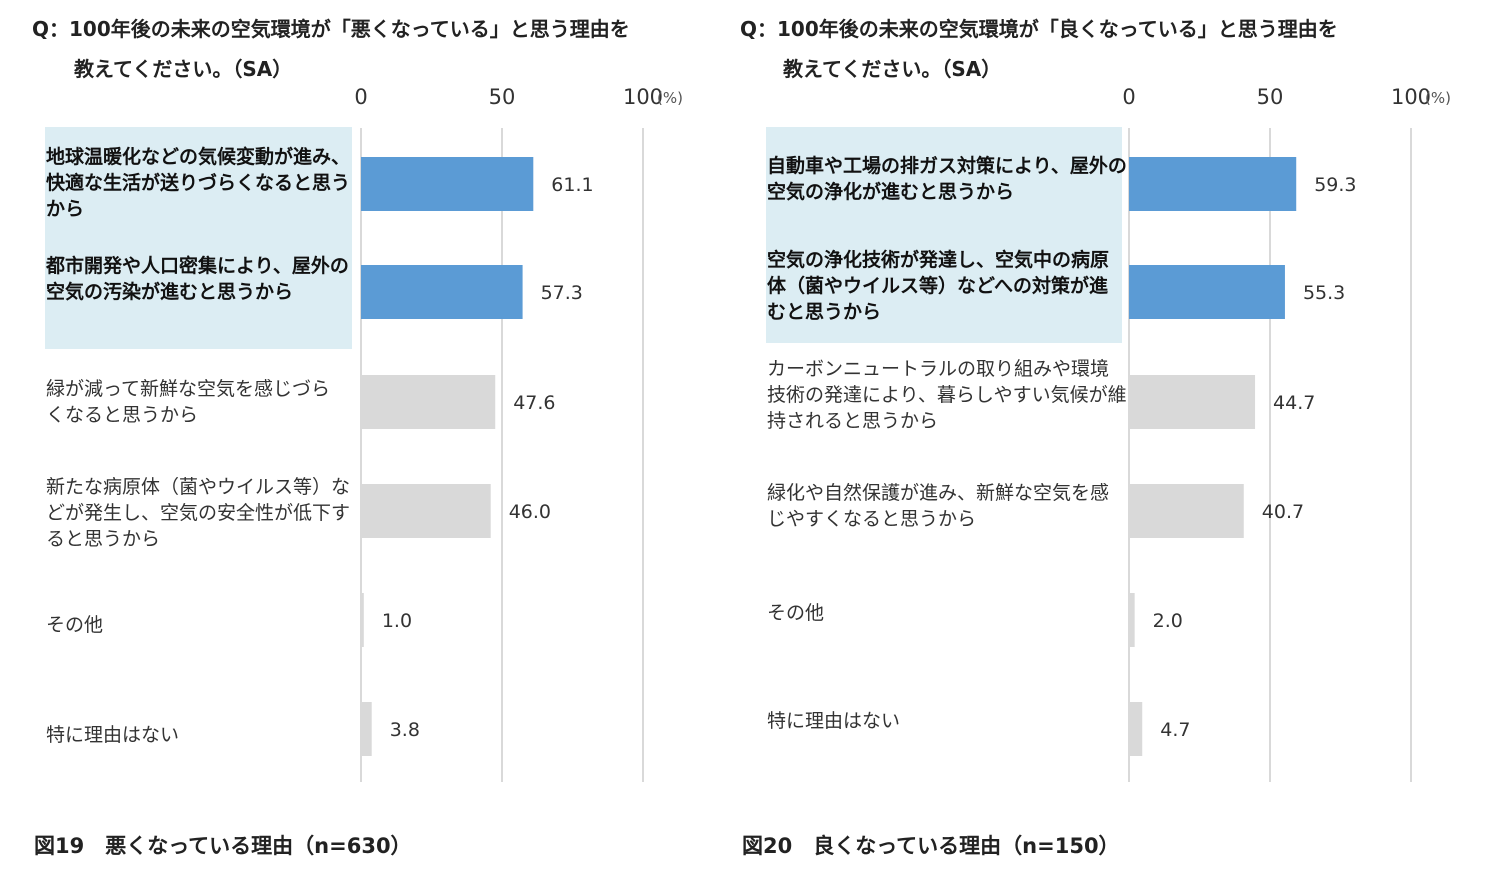 The width and height of the screenshot is (1512, 875). Describe the element at coordinates (572, 185) in the screenshot. I see `value-label-1: 61.1` at that location.